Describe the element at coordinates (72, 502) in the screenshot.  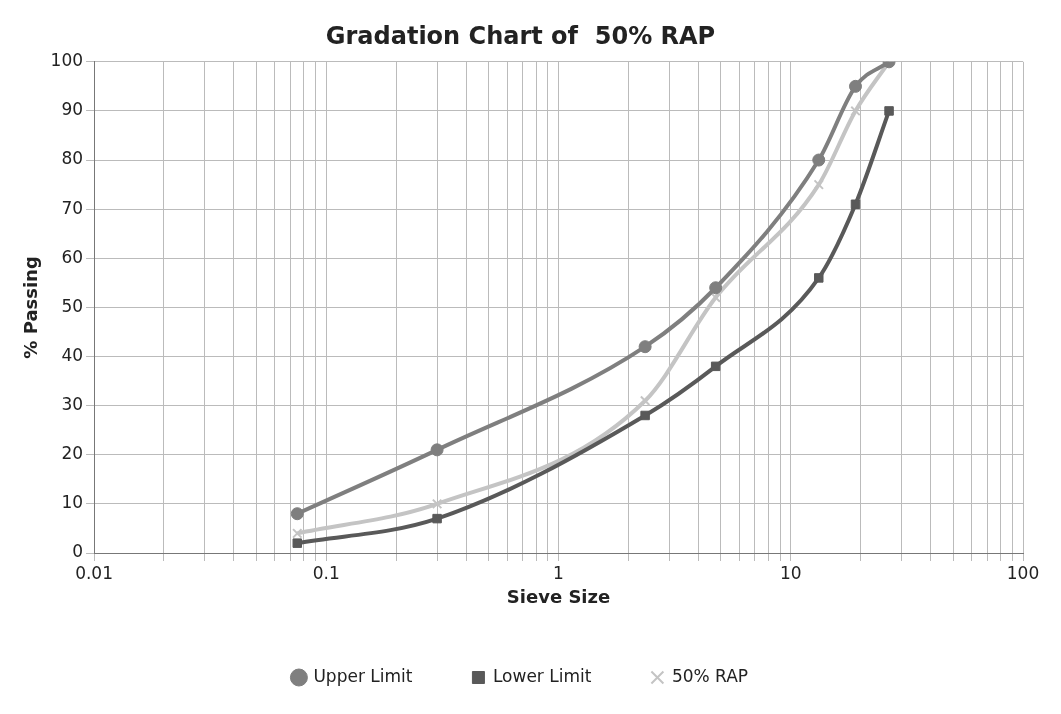
I see `y-tick-label: 10` at that location.